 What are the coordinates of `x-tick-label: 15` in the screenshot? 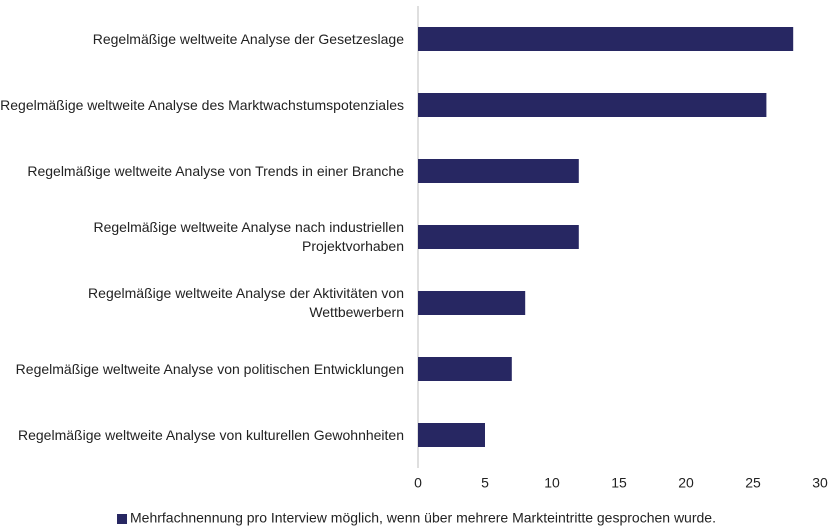 It's located at (619, 483).